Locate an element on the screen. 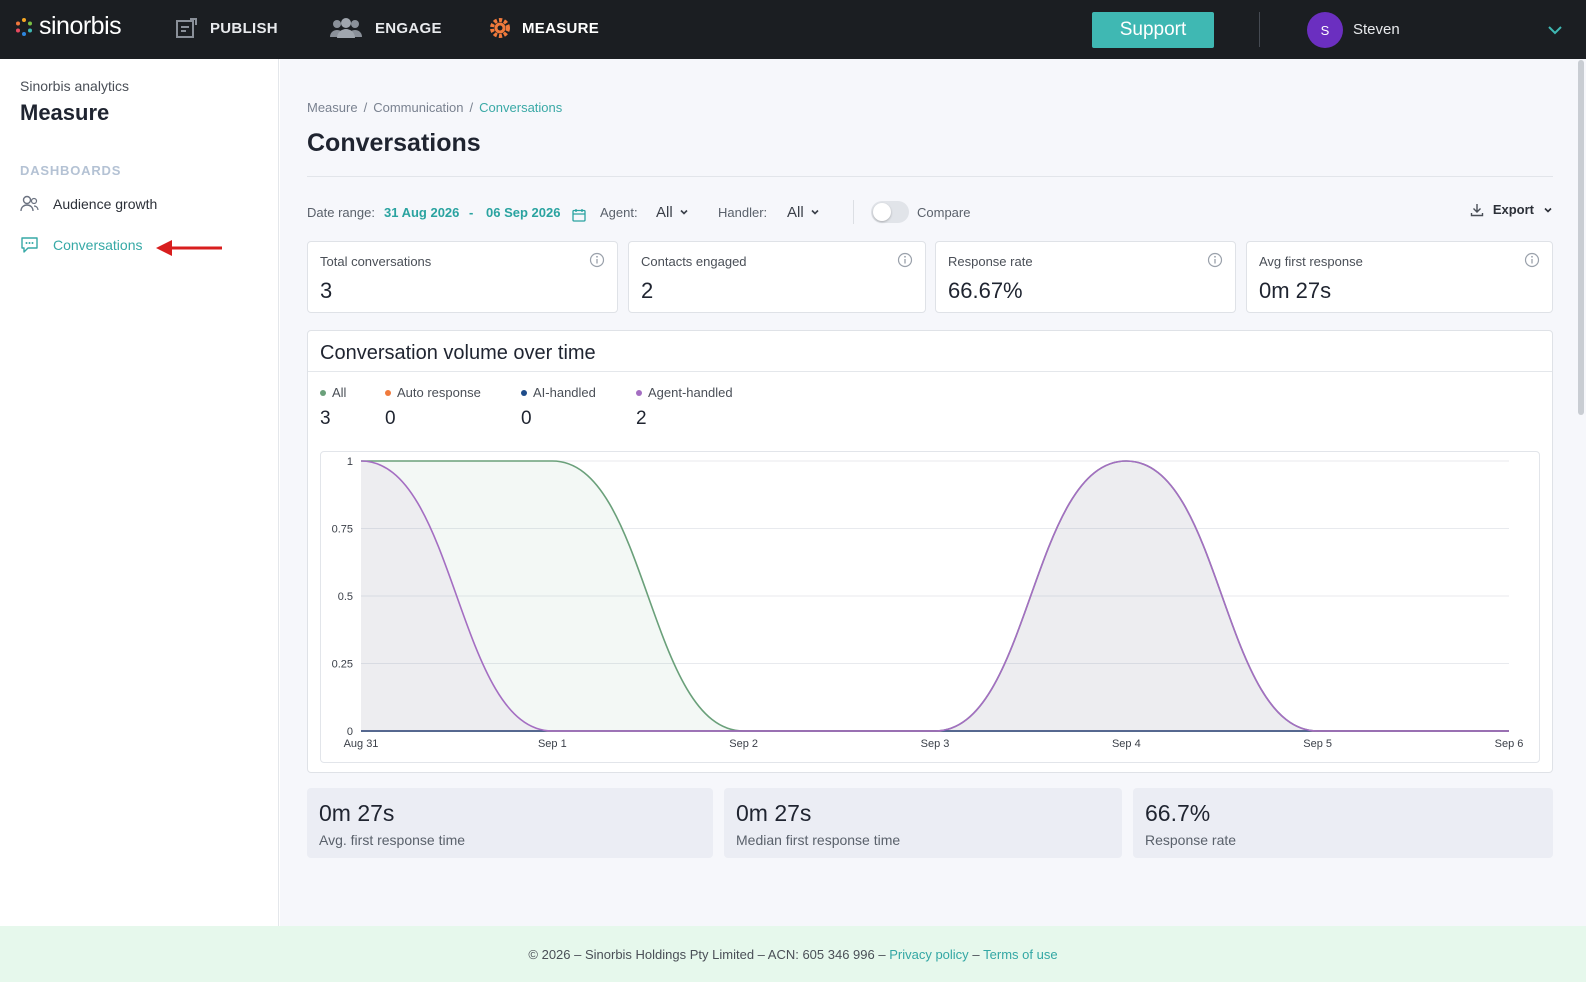 This screenshot has width=1586, height=990. people-icon is located at coordinates (346, 28).